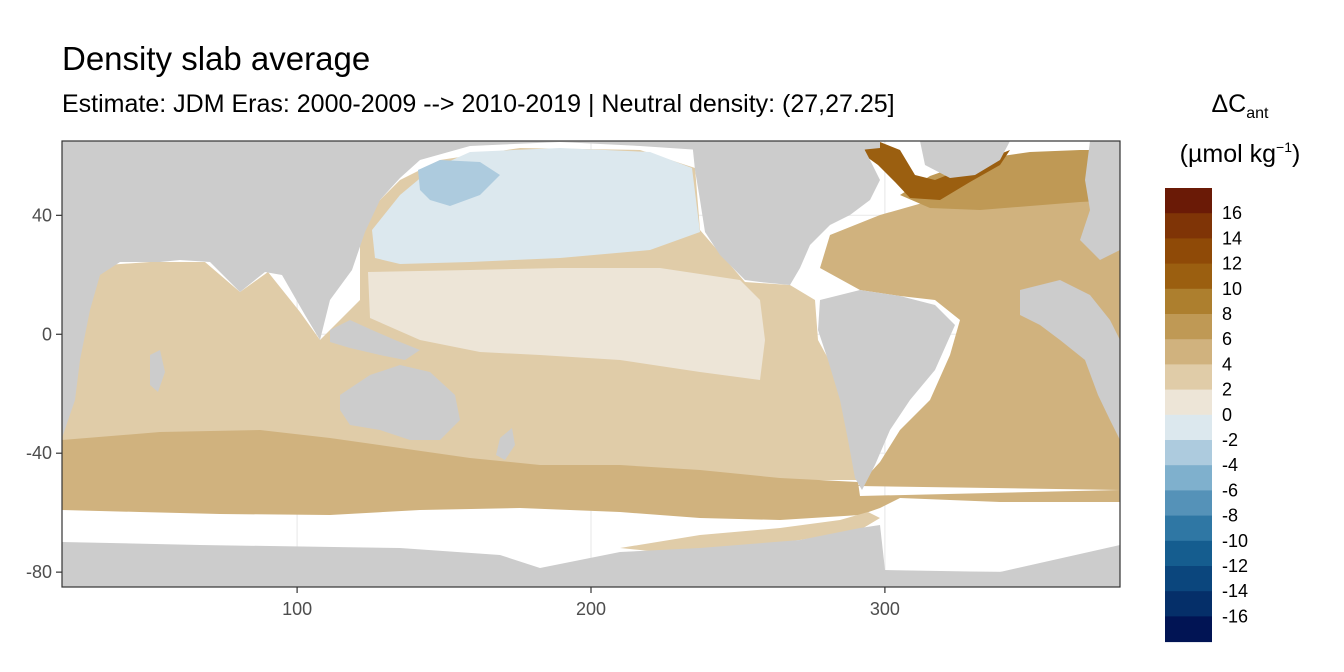  I want to click on legend-tick-label: -16, so click(1235, 616).